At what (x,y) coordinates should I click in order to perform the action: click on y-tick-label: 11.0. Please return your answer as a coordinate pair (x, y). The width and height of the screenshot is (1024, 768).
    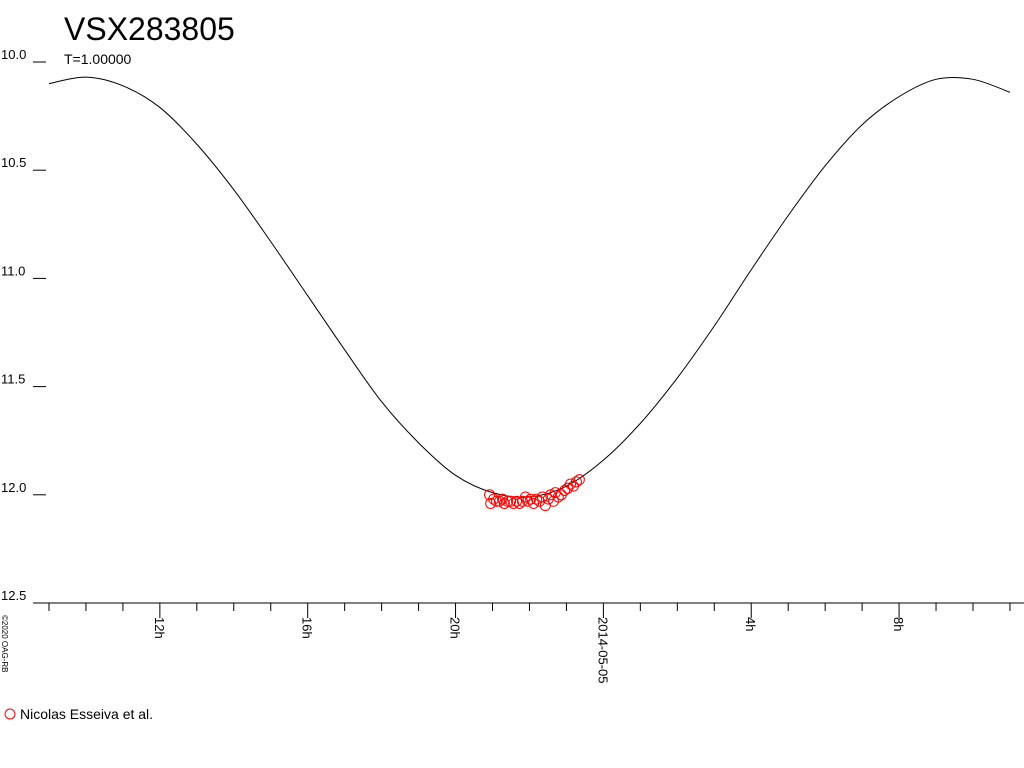
    Looking at the image, I should click on (13, 270).